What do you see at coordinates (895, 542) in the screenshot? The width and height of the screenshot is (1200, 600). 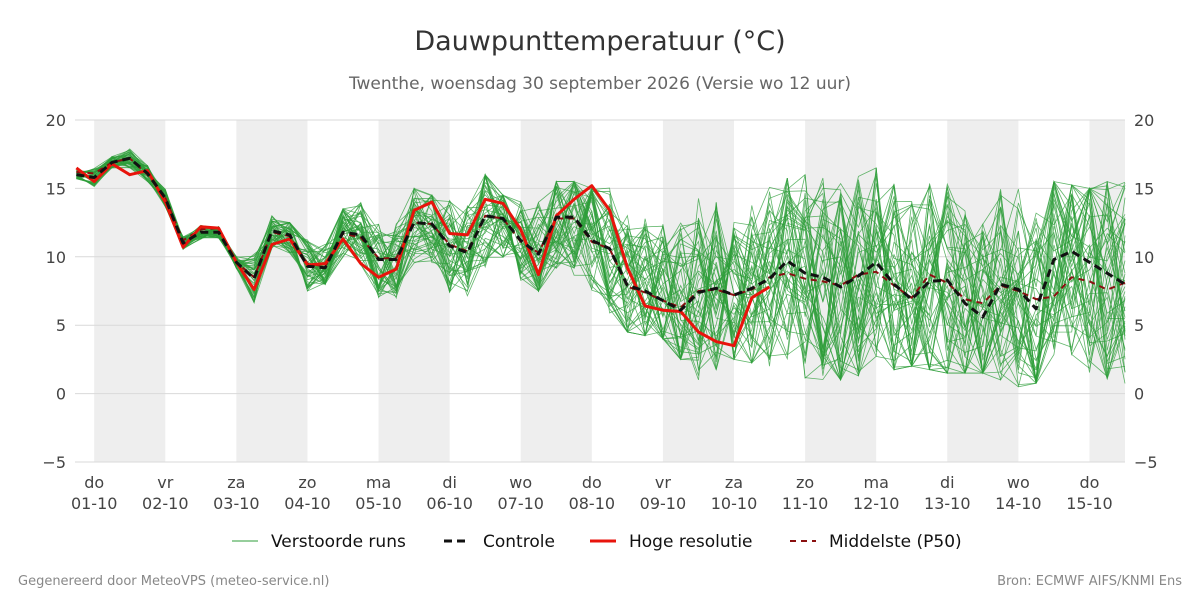 I see `legend-median-label: Middelste (P50)` at bounding box center [895, 542].